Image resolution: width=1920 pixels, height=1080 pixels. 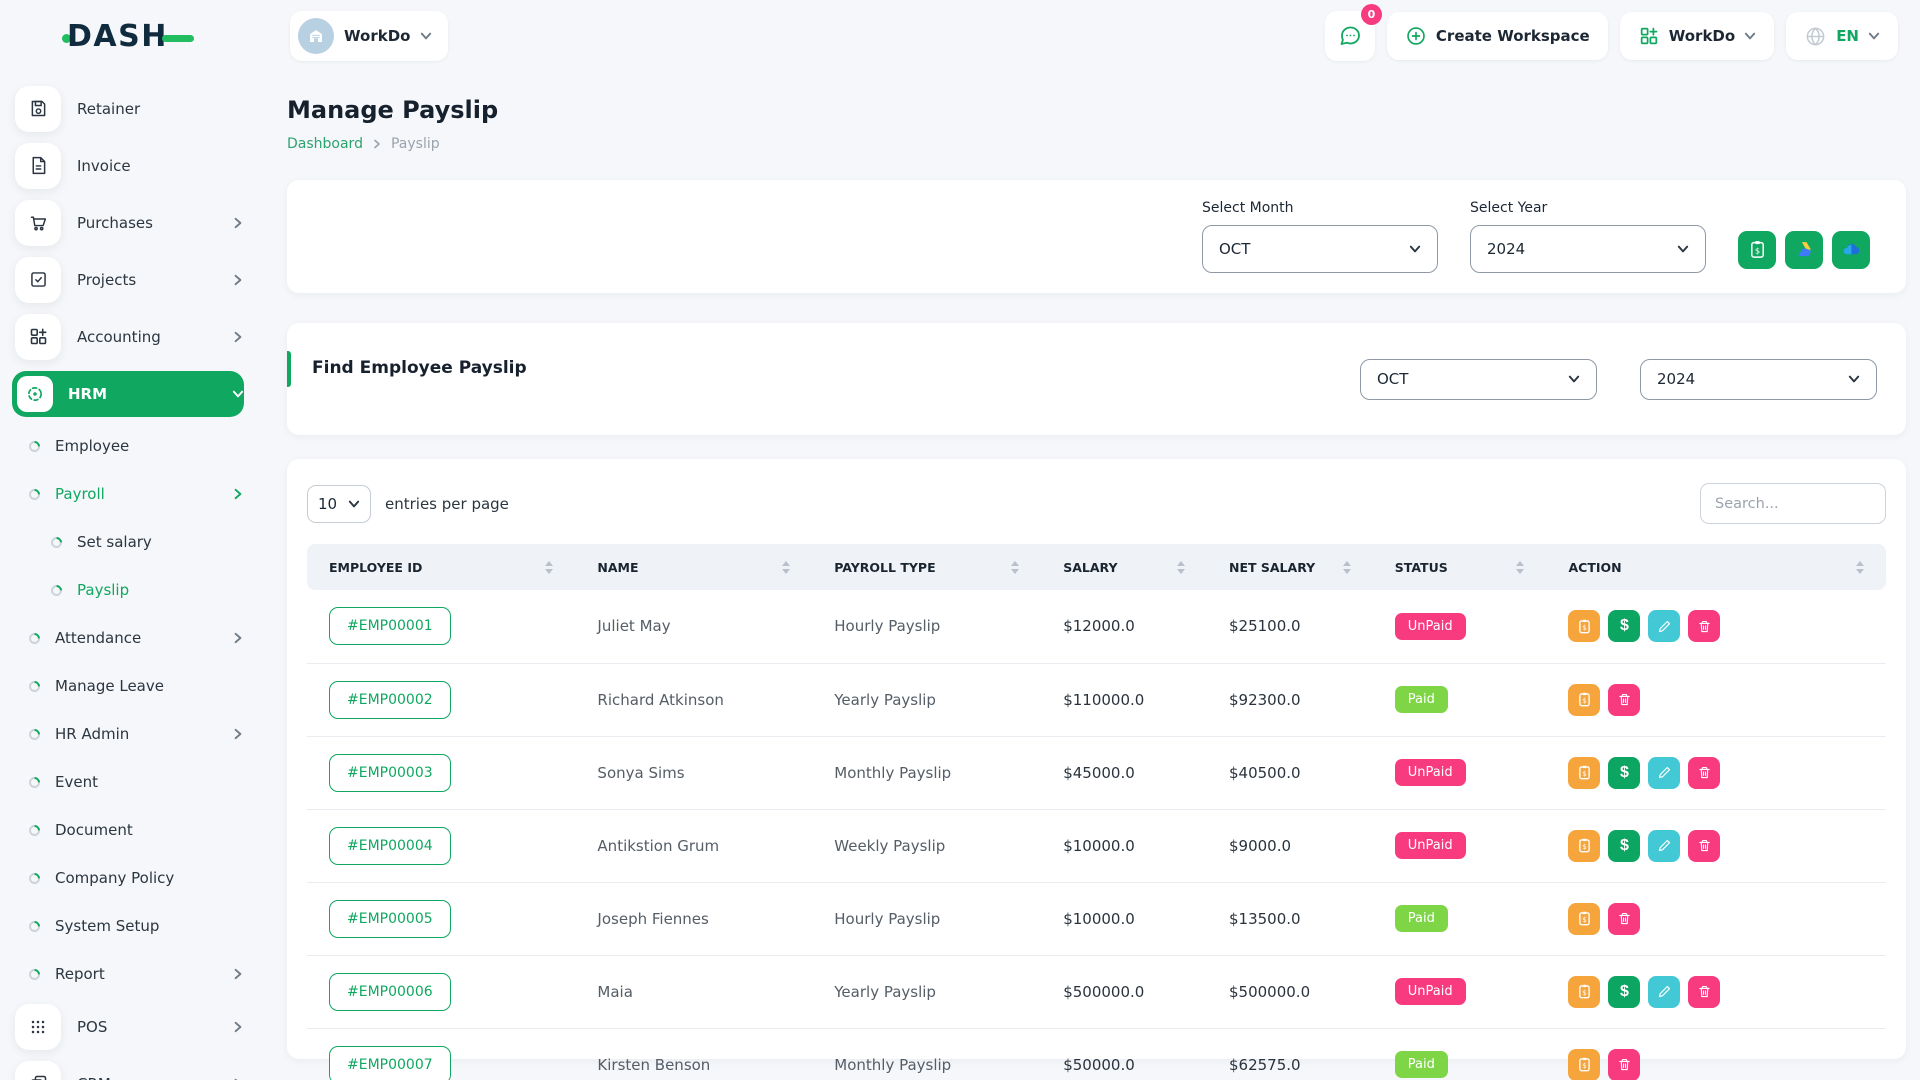 What do you see at coordinates (393, 110) in the screenshot?
I see `page-title: Manage Payslip` at bounding box center [393, 110].